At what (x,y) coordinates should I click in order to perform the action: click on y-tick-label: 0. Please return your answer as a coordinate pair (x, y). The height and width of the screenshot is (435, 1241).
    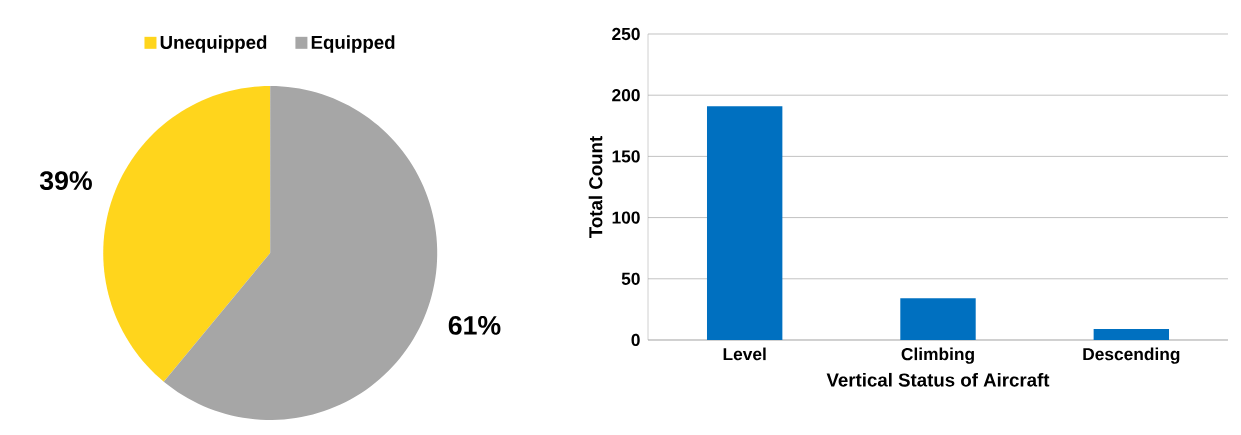
    Looking at the image, I should click on (635, 340).